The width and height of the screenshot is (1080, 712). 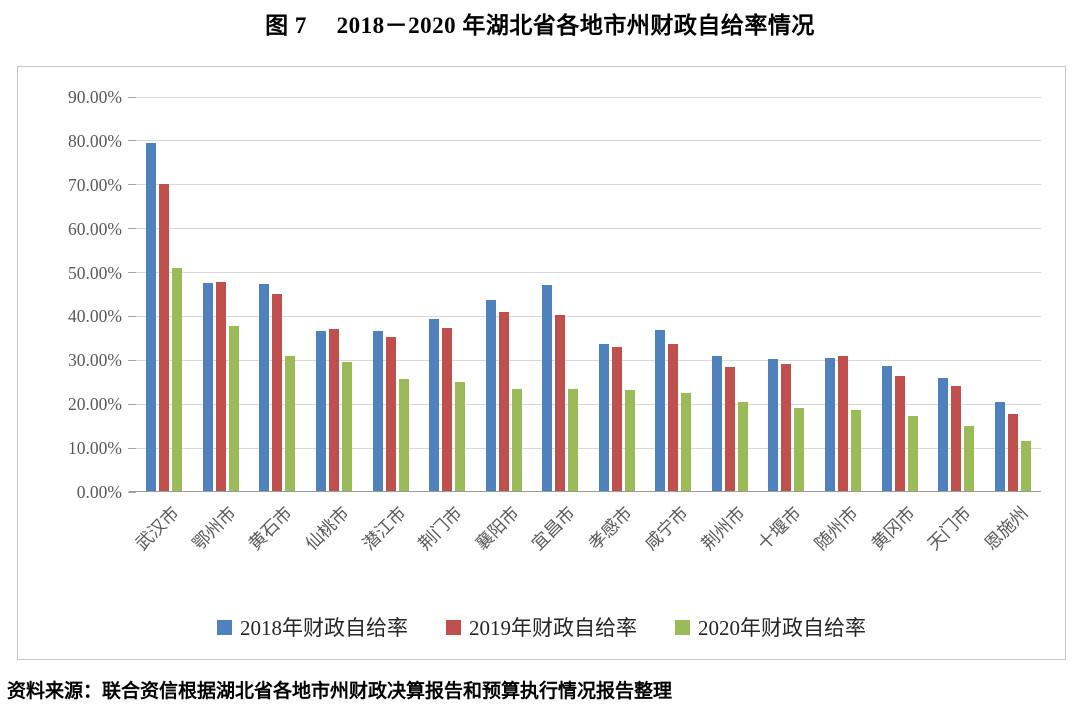 What do you see at coordinates (585, 491) in the screenshot?
I see `x-axis-line` at bounding box center [585, 491].